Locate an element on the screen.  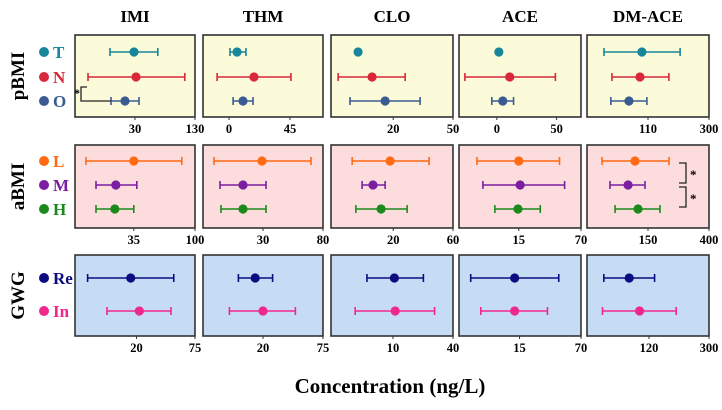
tick-label: 60 is located at coordinates (453, 240).